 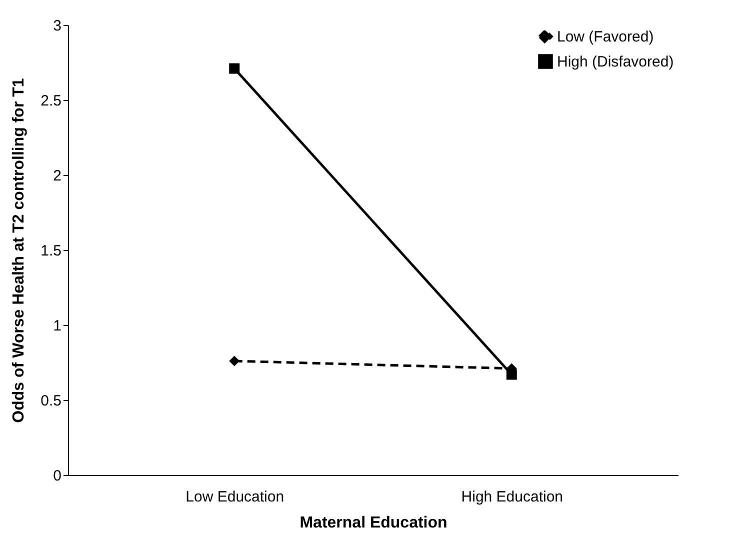 What do you see at coordinates (57, 476) in the screenshot?
I see `y-tick-label: 0` at bounding box center [57, 476].